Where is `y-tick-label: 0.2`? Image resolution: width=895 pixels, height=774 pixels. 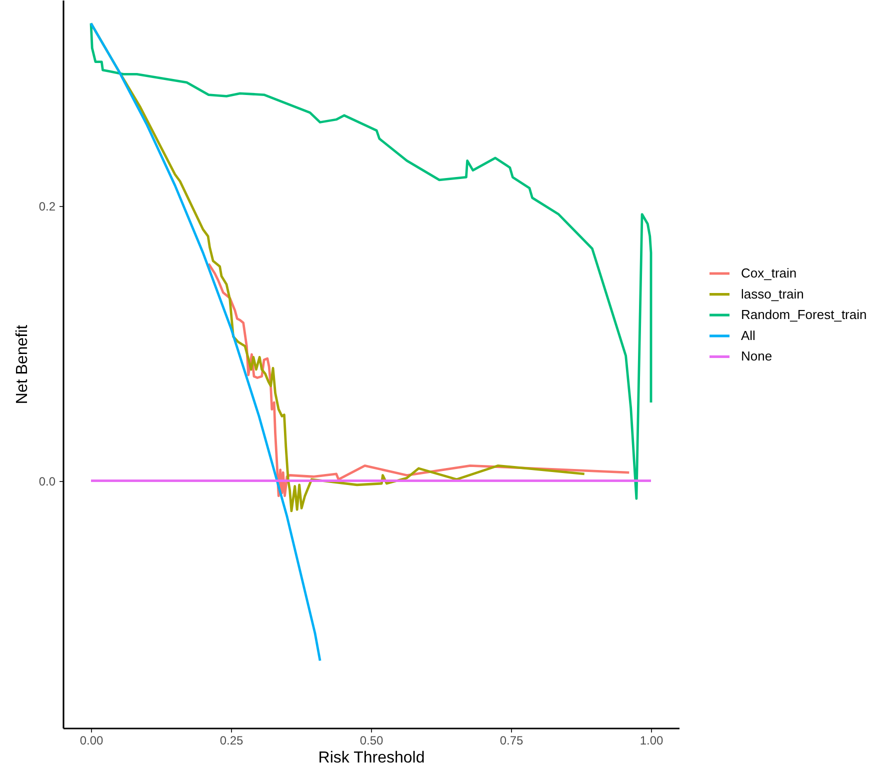 y-tick-label: 0.2 is located at coordinates (47, 207).